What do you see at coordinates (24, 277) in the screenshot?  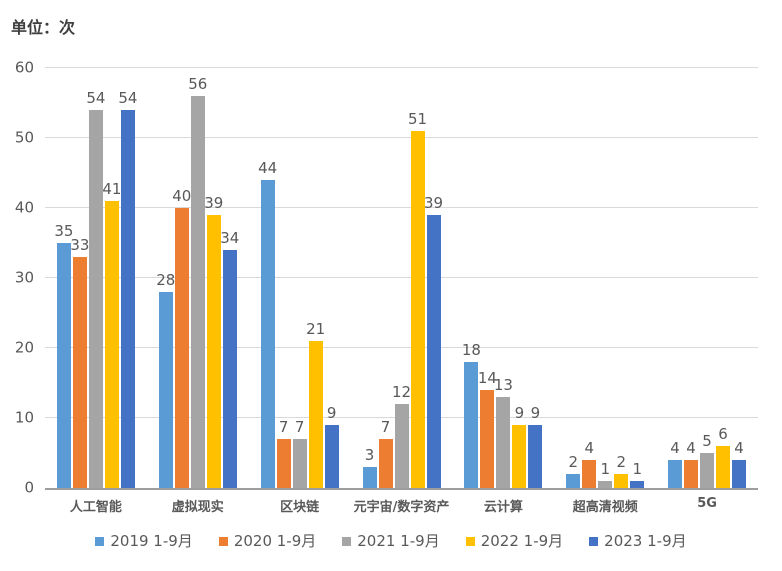 I see `y-axis-tick-label: 30` at bounding box center [24, 277].